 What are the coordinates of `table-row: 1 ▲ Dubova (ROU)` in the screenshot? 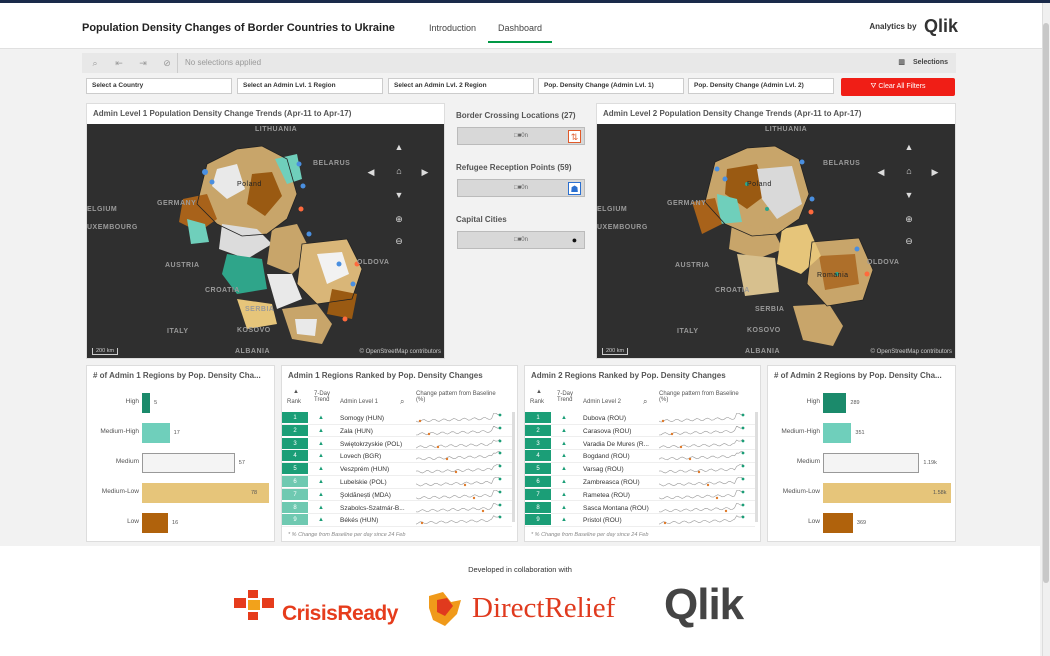 It's located at (640, 418).